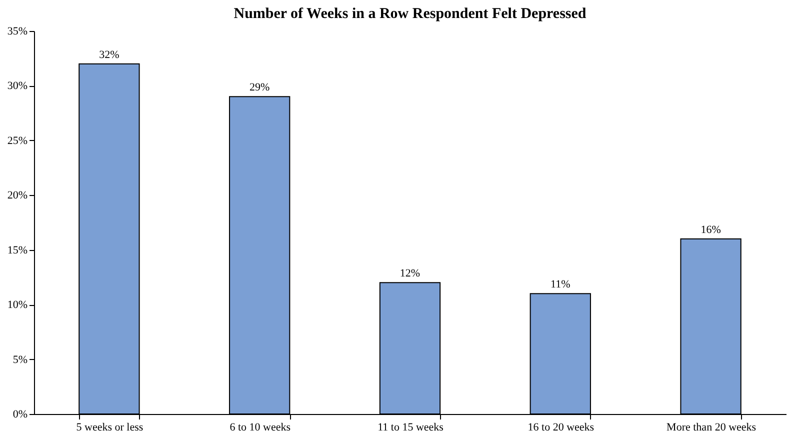  I want to click on y-tick-label: 5%, so click(20, 360).